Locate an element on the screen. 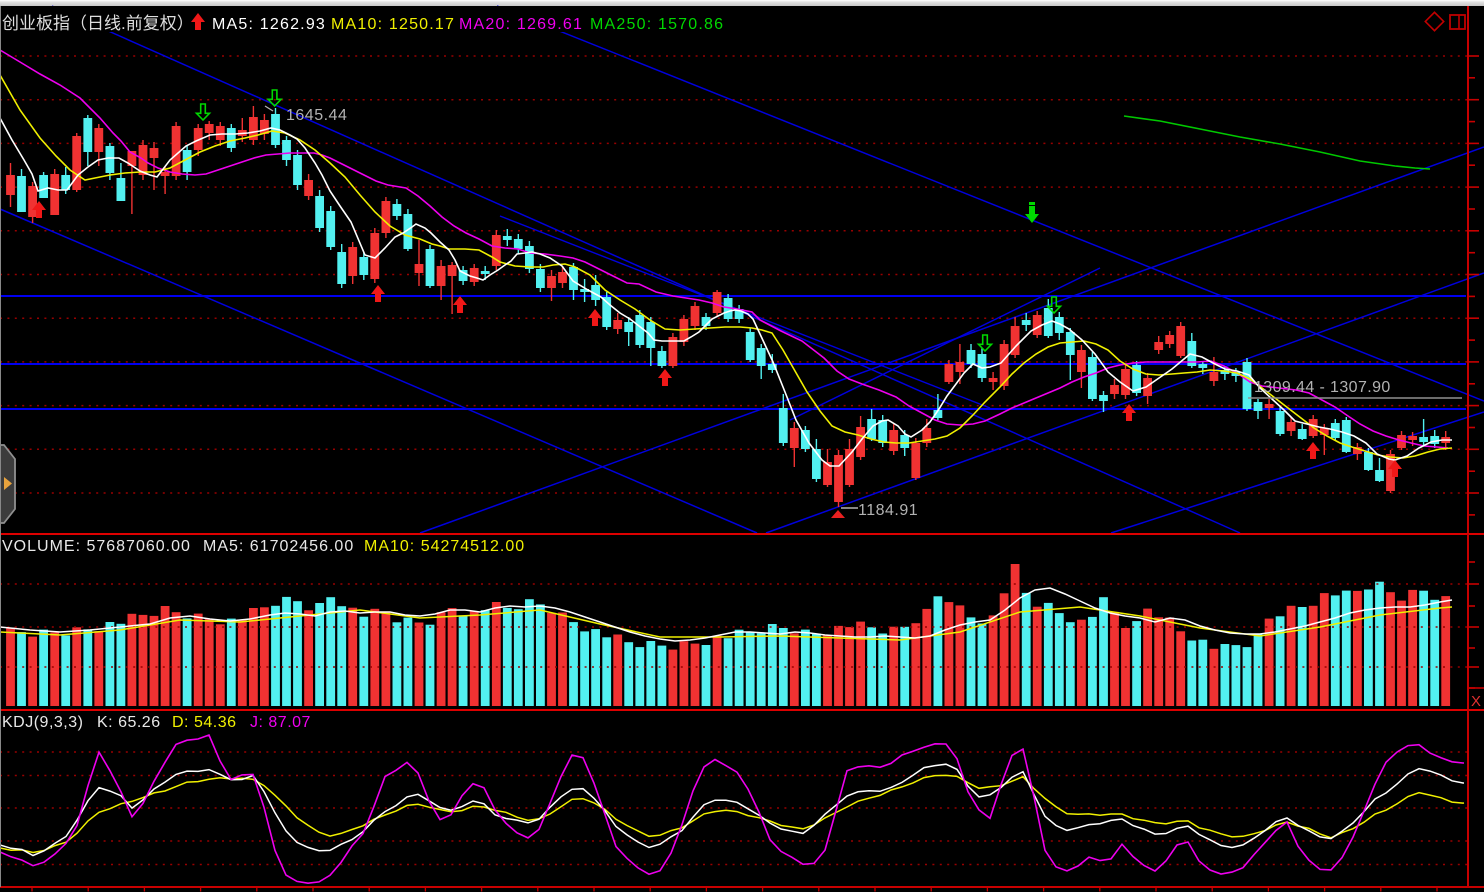 Image resolution: width=1484 pixels, height=892 pixels. svg-text: VOLUME: 57687060.00 is located at coordinates (96, 546).